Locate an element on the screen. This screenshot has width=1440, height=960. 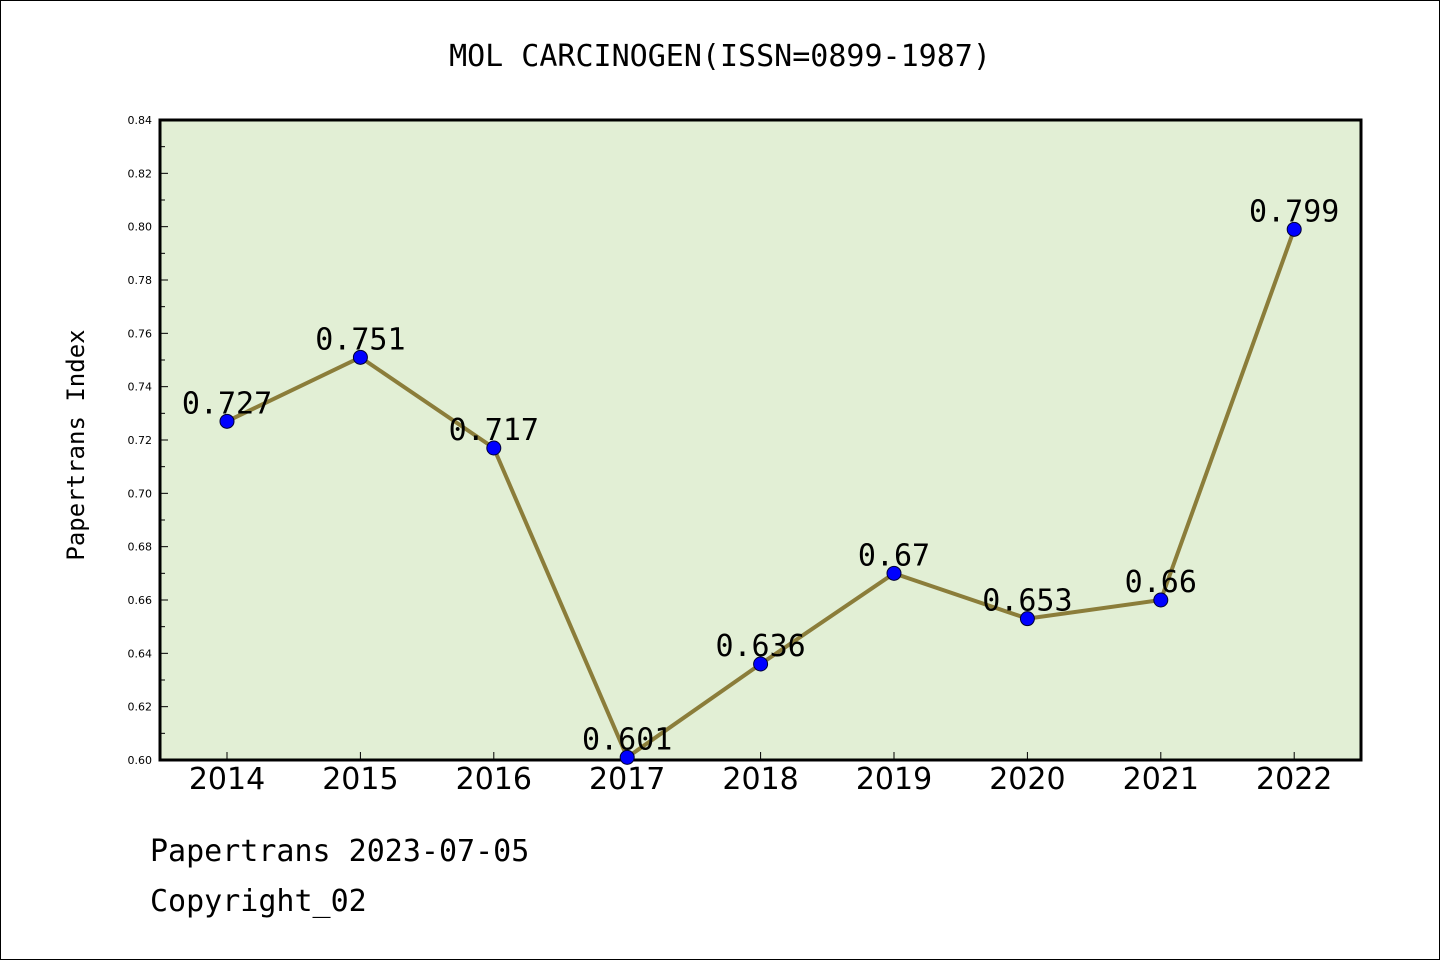
data-label: 0.799 is located at coordinates (1294, 211).